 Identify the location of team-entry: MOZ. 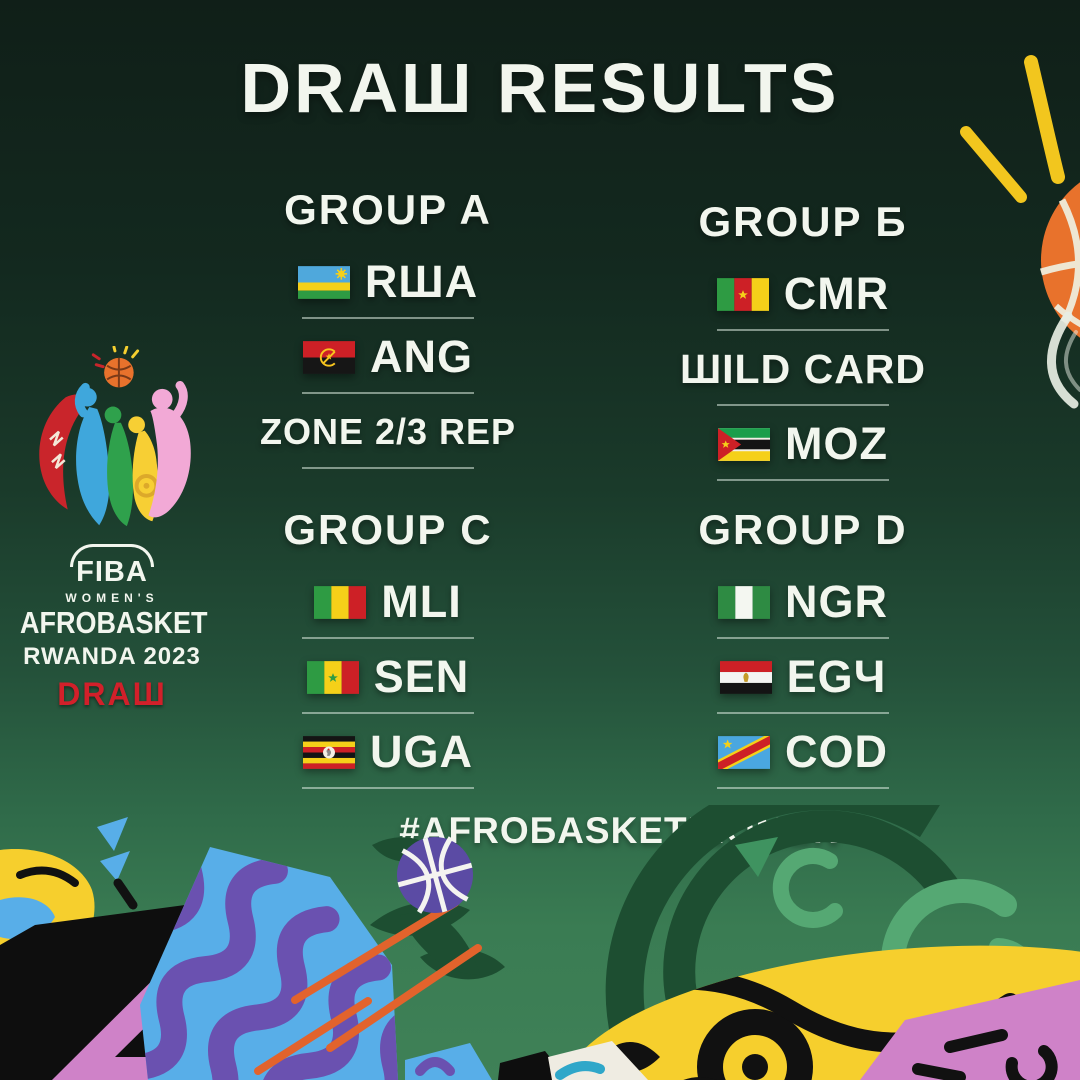
(803, 449).